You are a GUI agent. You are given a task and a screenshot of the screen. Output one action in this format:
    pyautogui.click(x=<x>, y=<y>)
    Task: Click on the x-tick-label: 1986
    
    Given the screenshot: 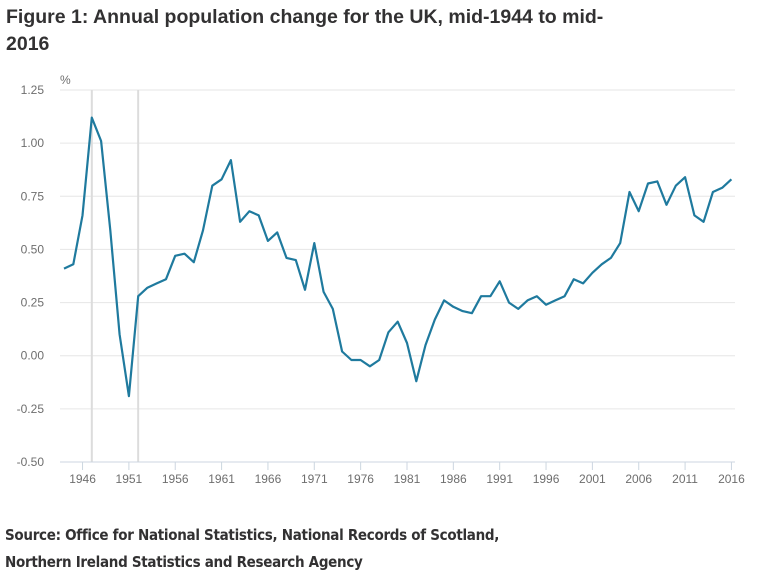 What is the action you would take?
    pyautogui.click(x=453, y=479)
    